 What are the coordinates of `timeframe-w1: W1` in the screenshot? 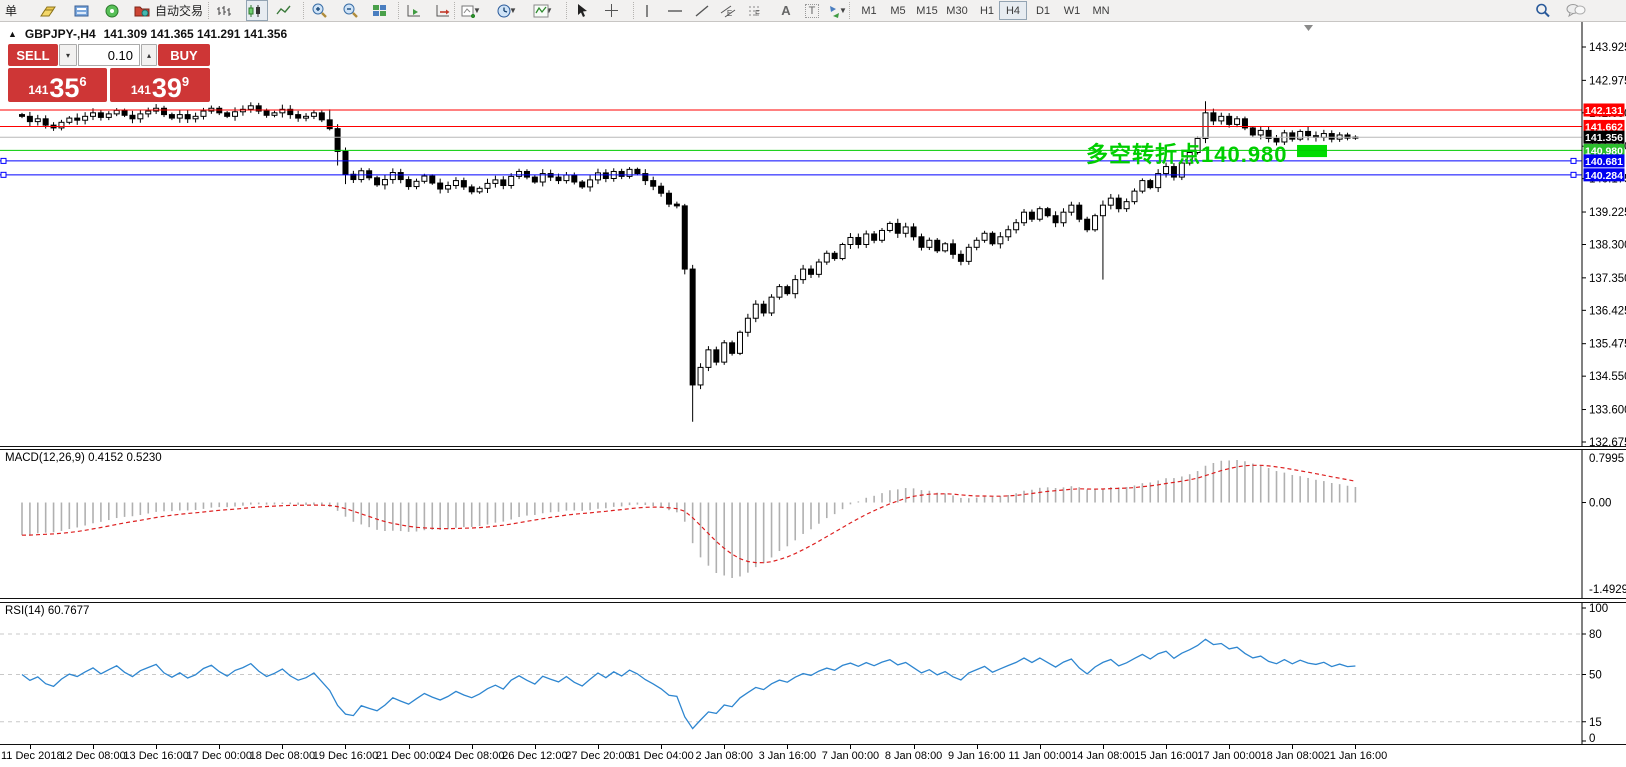 It's located at (1072, 10).